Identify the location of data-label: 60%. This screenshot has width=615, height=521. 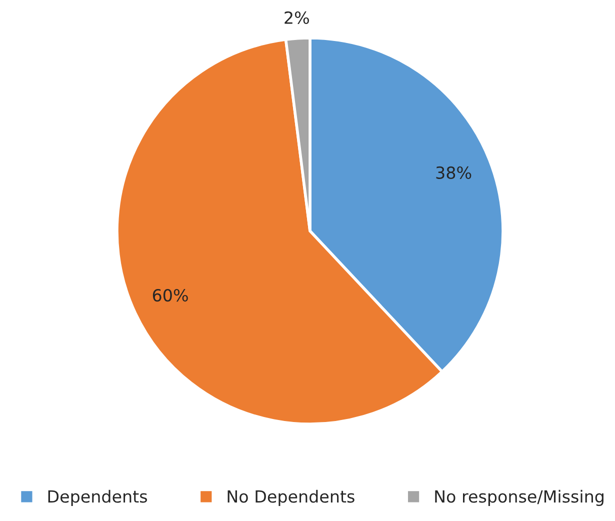
(170, 295).